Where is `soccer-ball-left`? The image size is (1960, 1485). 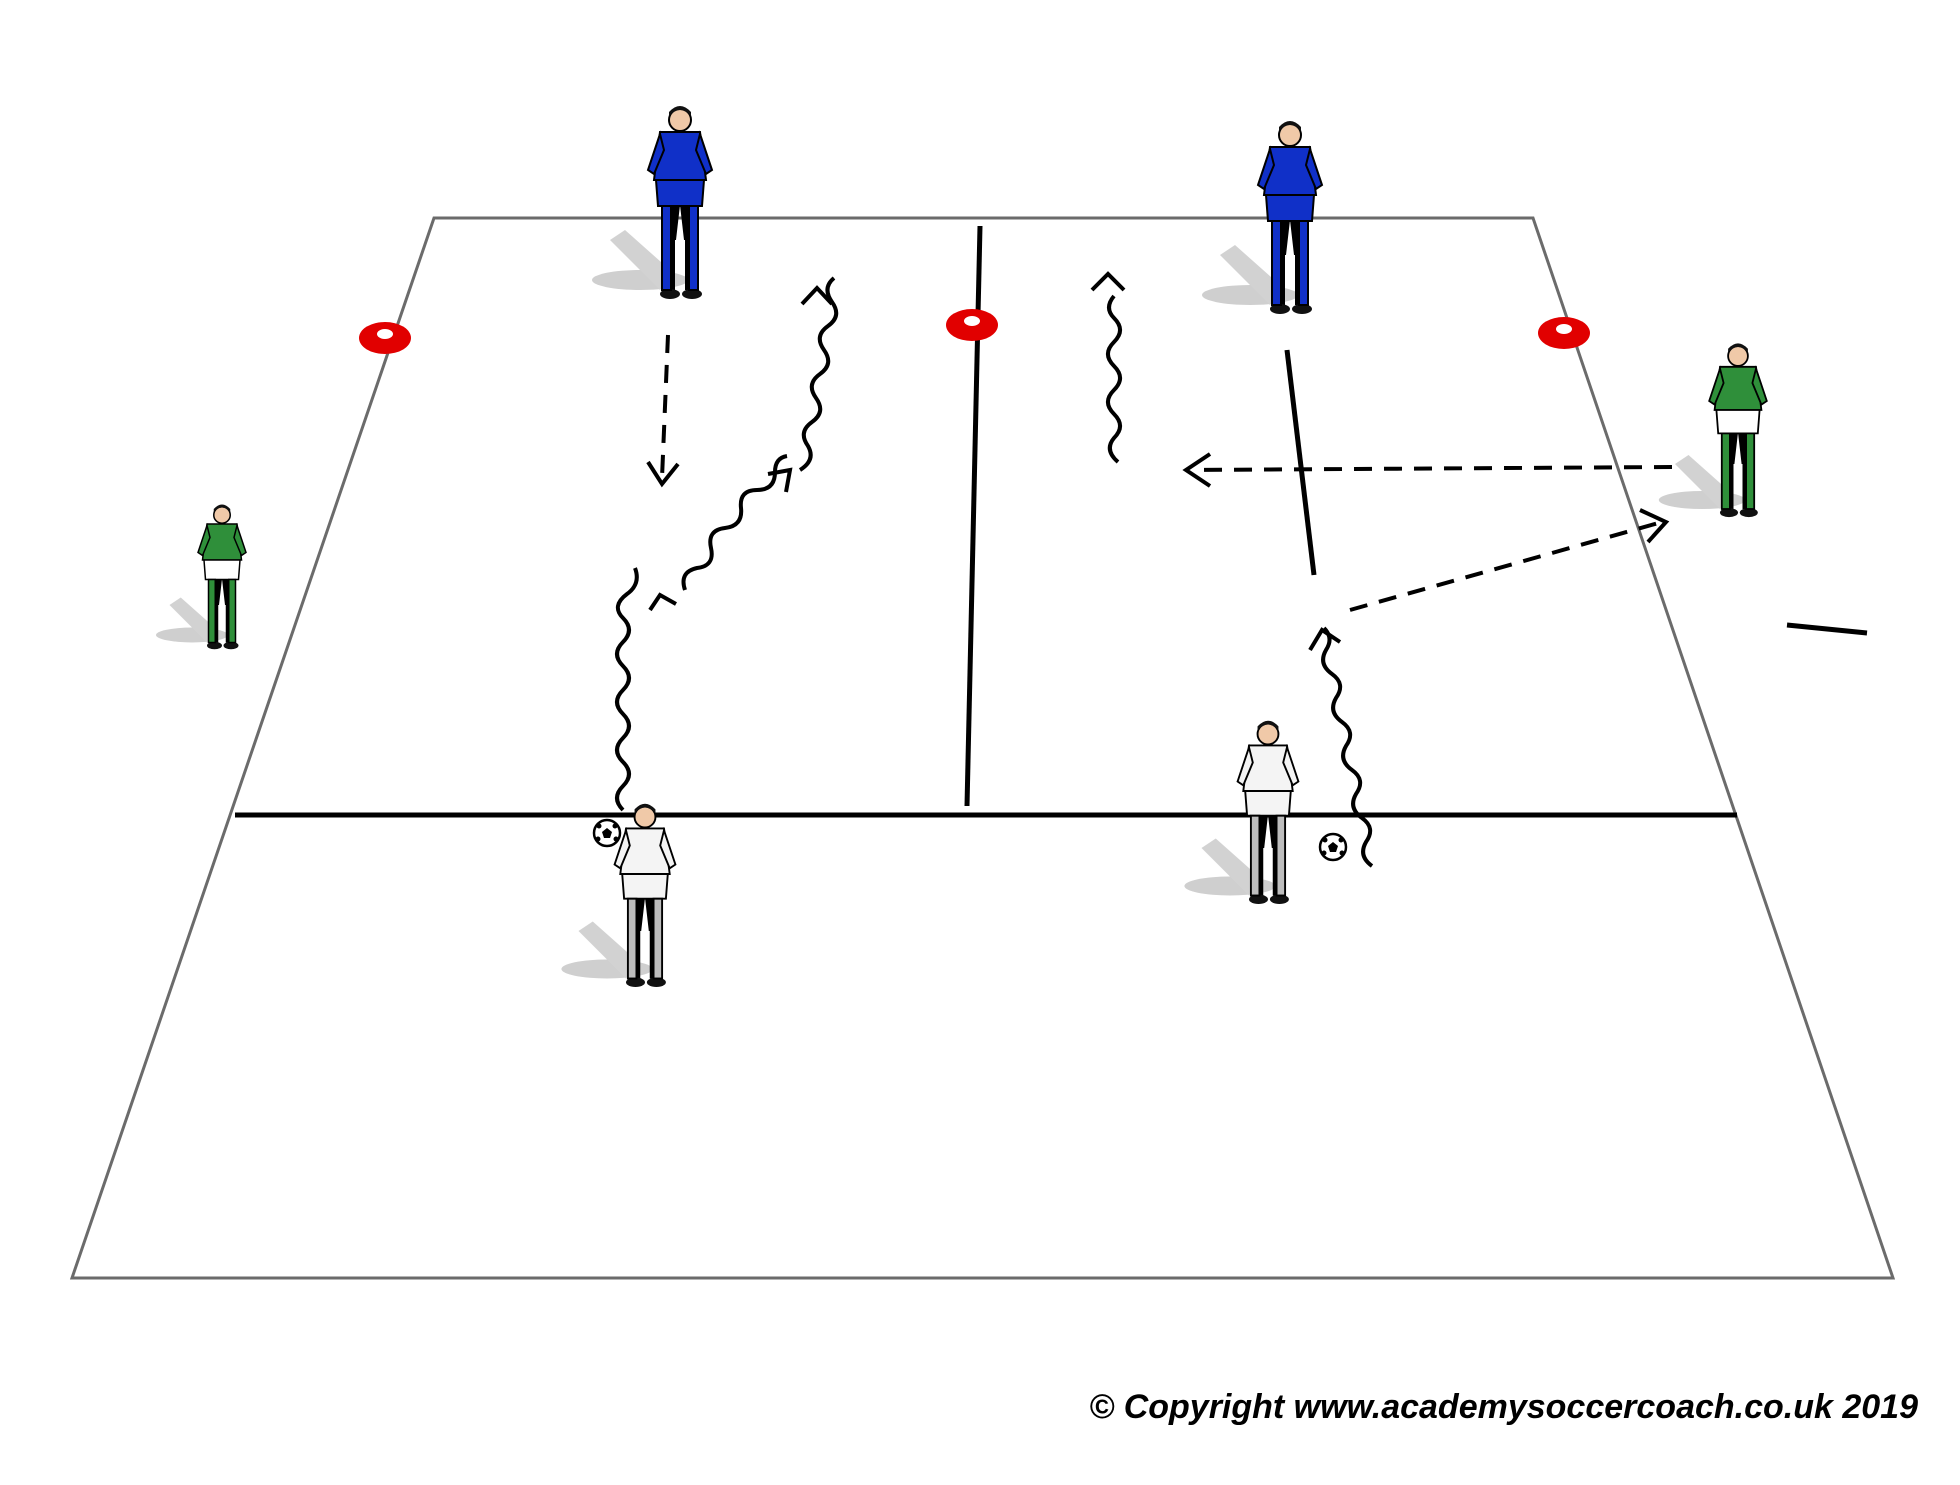 soccer-ball-left is located at coordinates (607, 833).